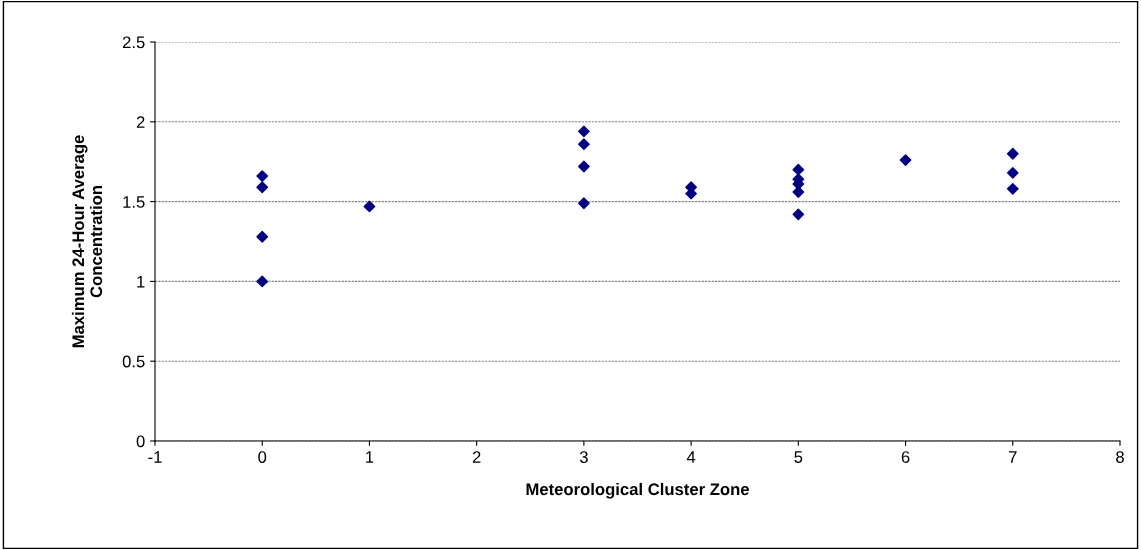 This screenshot has width=1141, height=550. What do you see at coordinates (476, 457) in the screenshot?
I see `x-tick-label: 2` at bounding box center [476, 457].